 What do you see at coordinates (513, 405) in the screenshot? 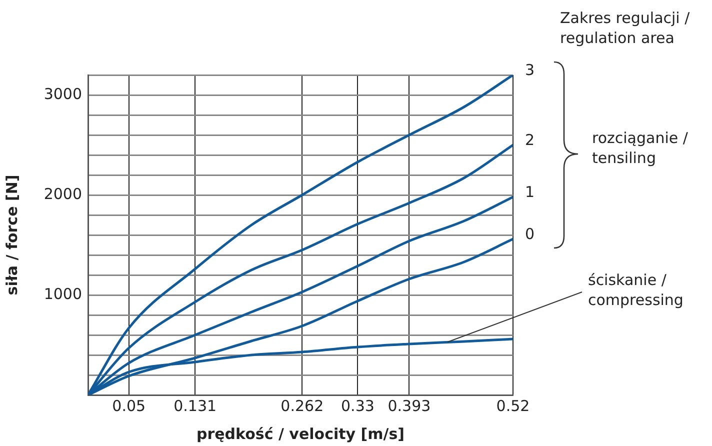
I see `x-tick-label: 0.52` at bounding box center [513, 405].